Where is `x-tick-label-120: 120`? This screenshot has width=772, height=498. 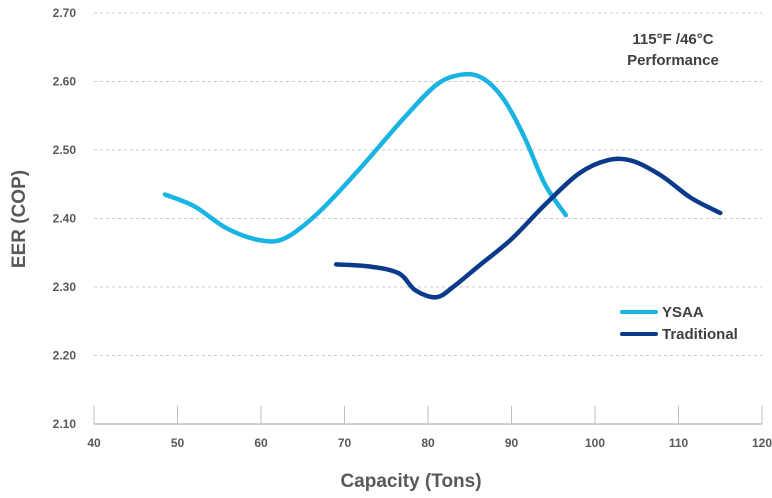 x-tick-label-120: 120 is located at coordinates (762, 443).